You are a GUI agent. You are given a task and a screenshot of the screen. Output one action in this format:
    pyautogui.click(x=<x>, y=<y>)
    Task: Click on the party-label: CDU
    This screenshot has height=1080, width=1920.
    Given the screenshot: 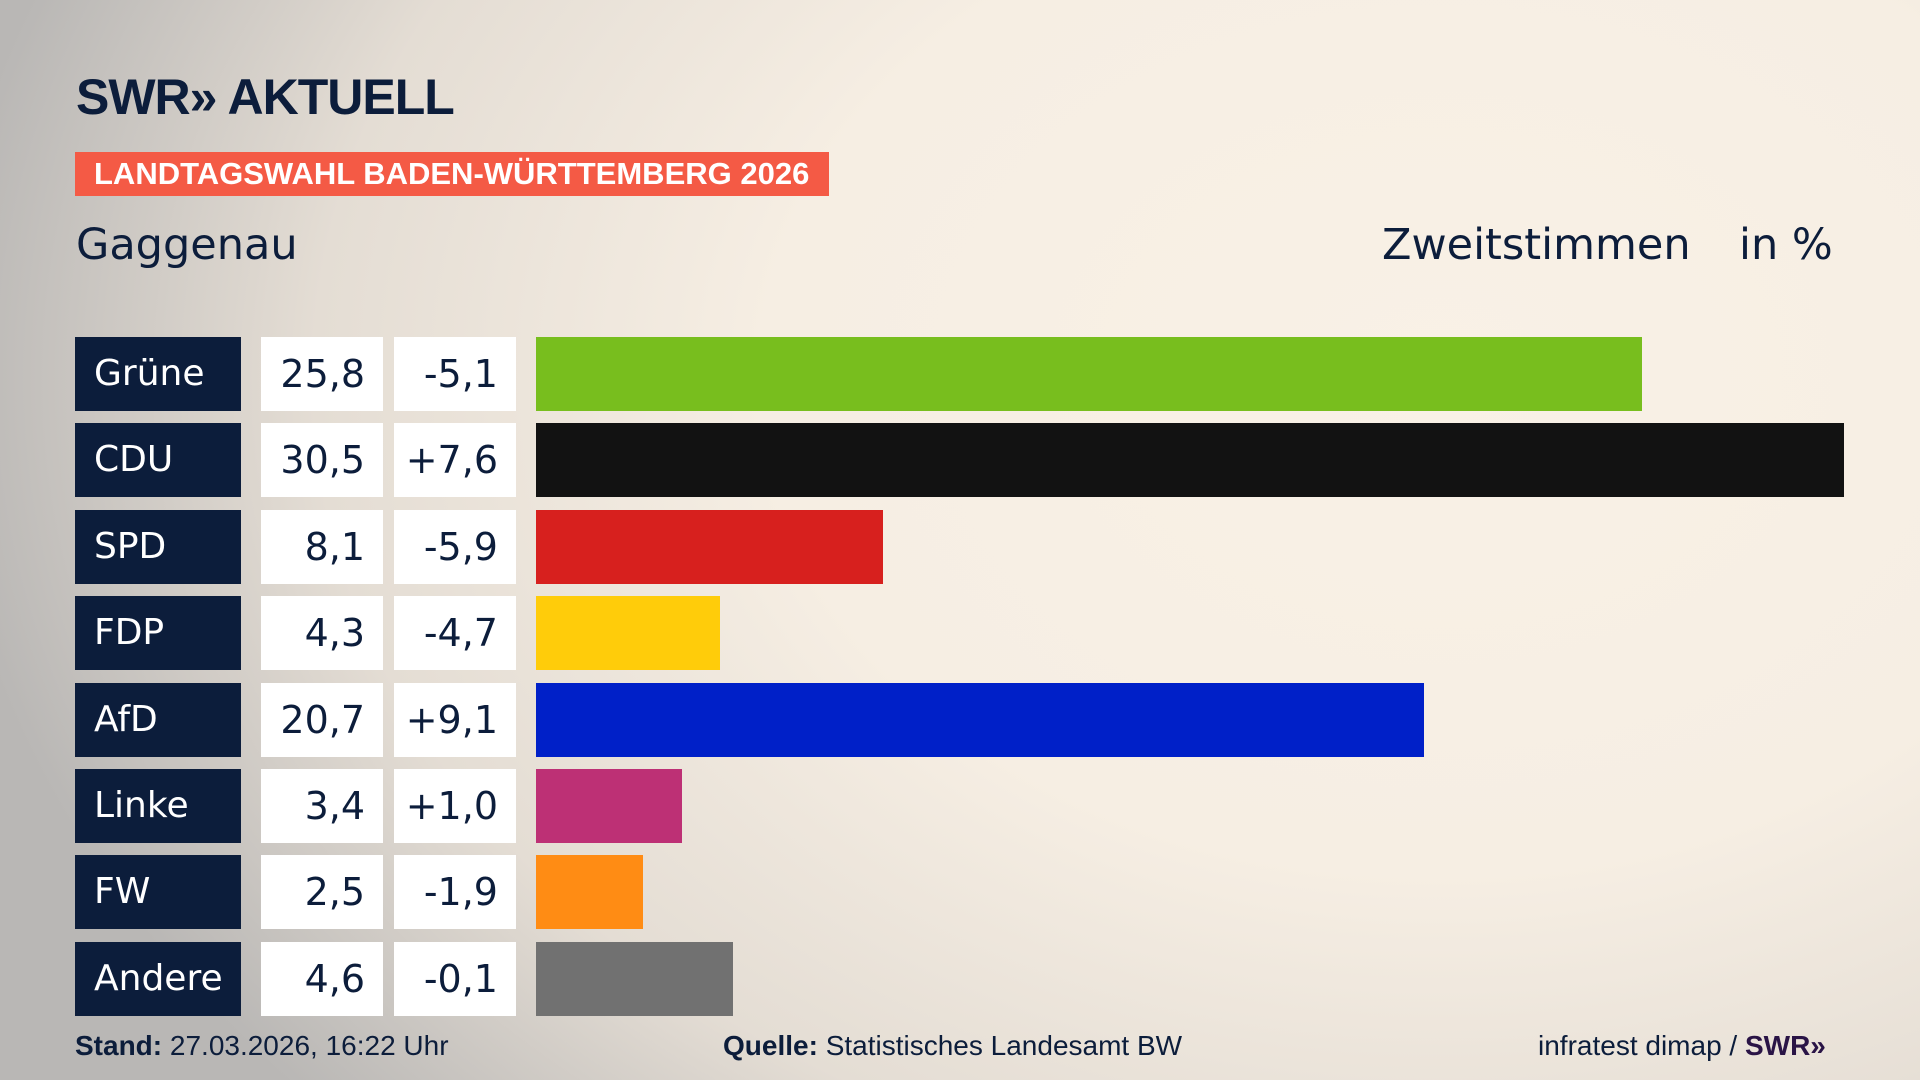 What is the action you would take?
    pyautogui.click(x=158, y=460)
    